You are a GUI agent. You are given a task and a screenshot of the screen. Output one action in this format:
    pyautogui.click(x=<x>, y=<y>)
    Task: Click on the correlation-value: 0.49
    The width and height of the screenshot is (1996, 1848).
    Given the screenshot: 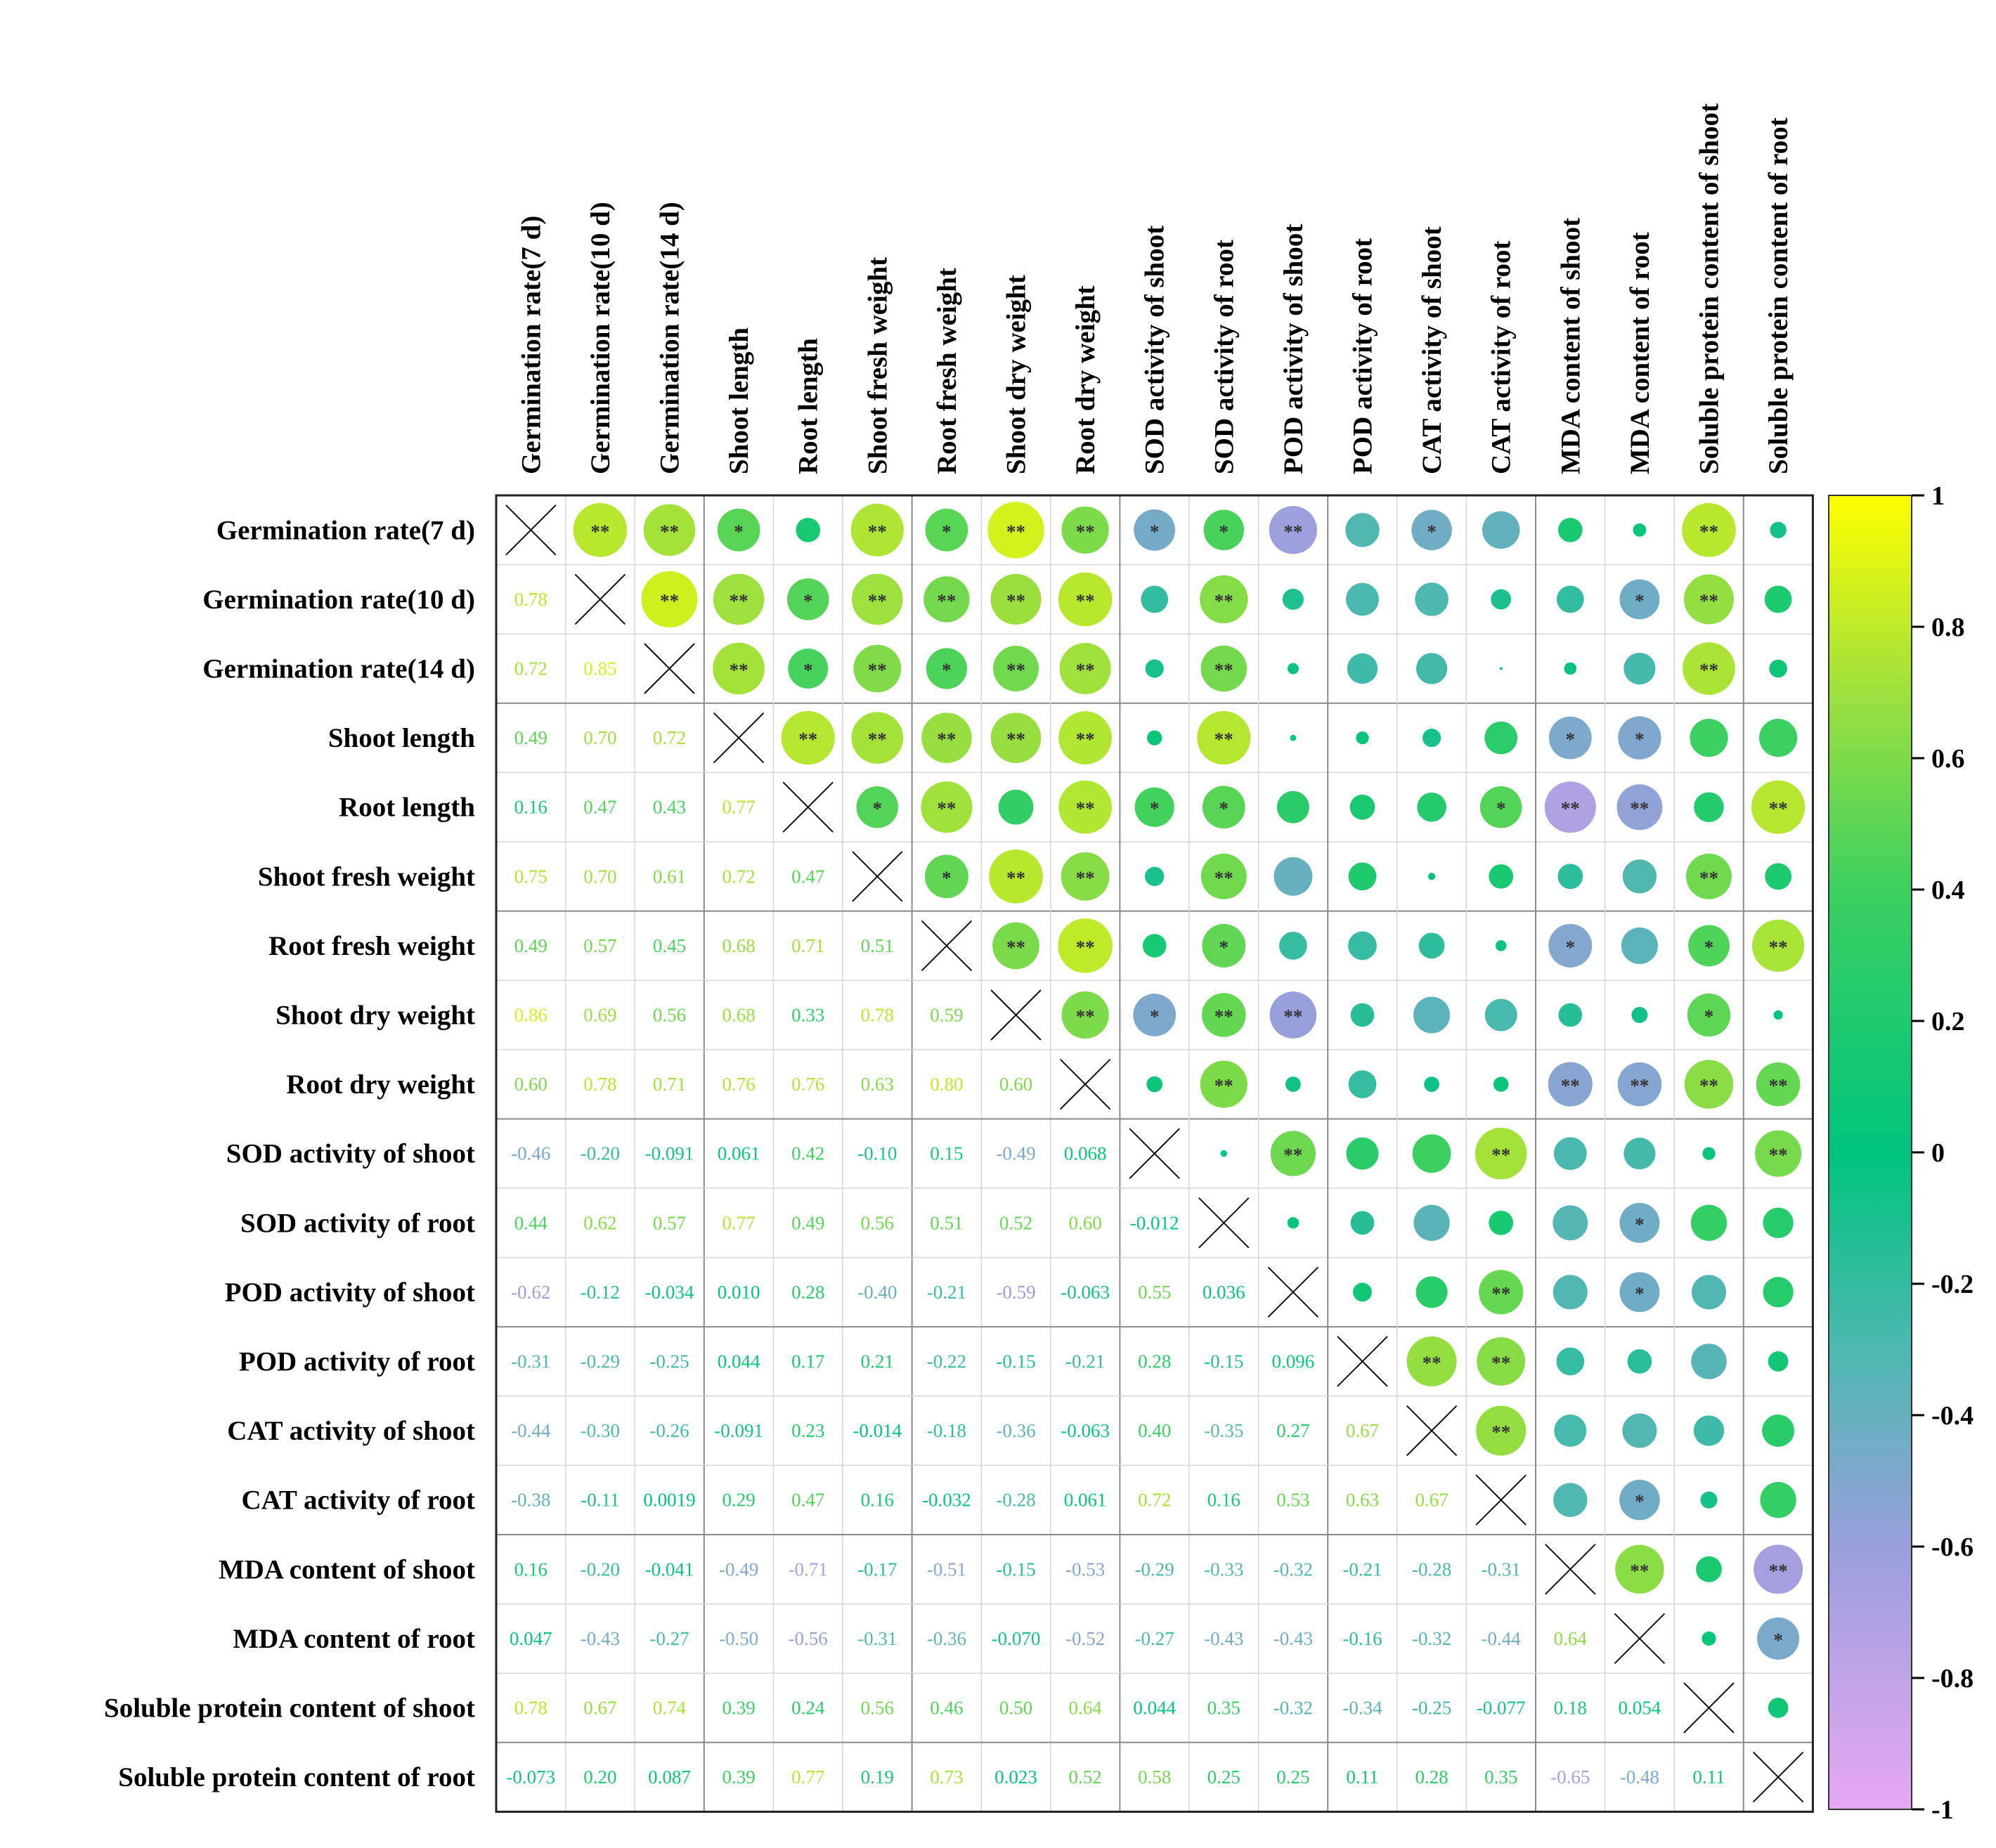 What is the action you would take?
    pyautogui.click(x=530, y=737)
    